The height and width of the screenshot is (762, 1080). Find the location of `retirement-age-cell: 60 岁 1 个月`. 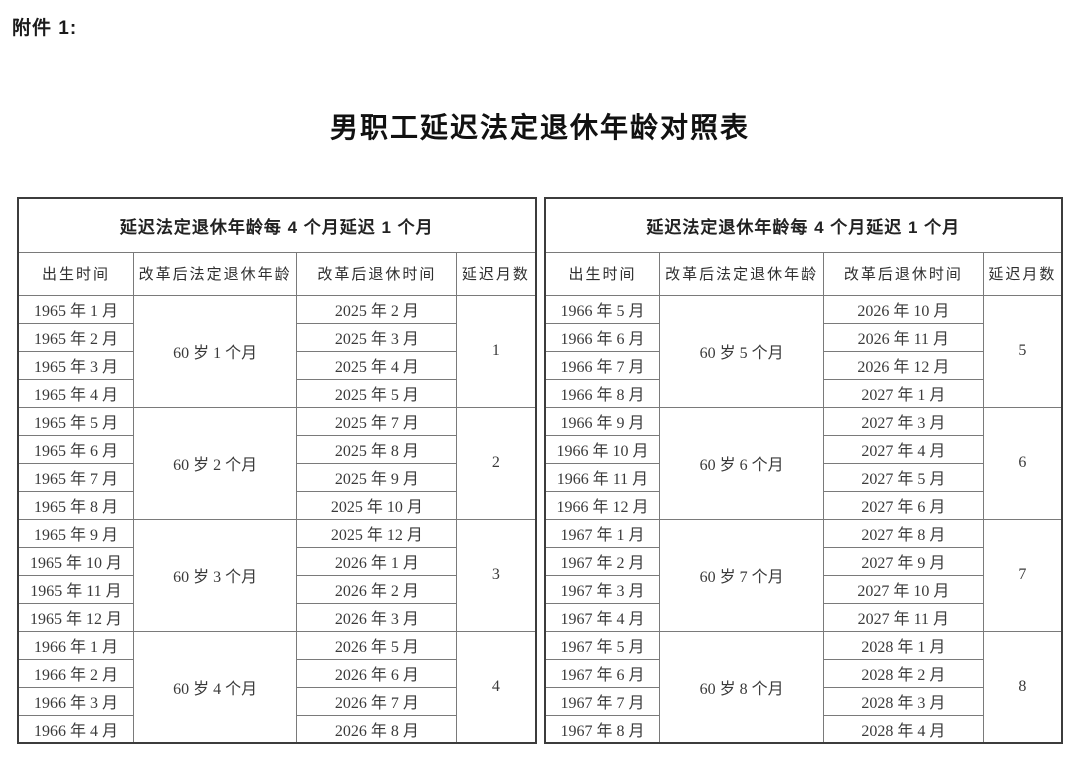

retirement-age-cell: 60 岁 1 个月 is located at coordinates (215, 351).